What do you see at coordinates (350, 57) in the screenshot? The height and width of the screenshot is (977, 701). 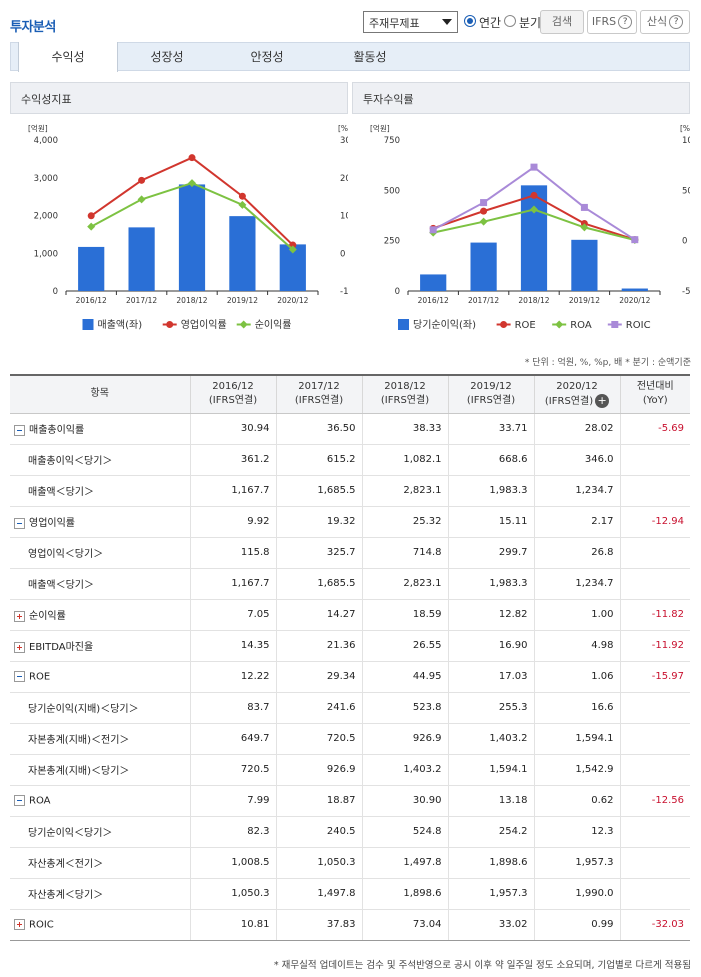 I see `tab-bar: 수익성 성장성 안정성 활동성` at bounding box center [350, 57].